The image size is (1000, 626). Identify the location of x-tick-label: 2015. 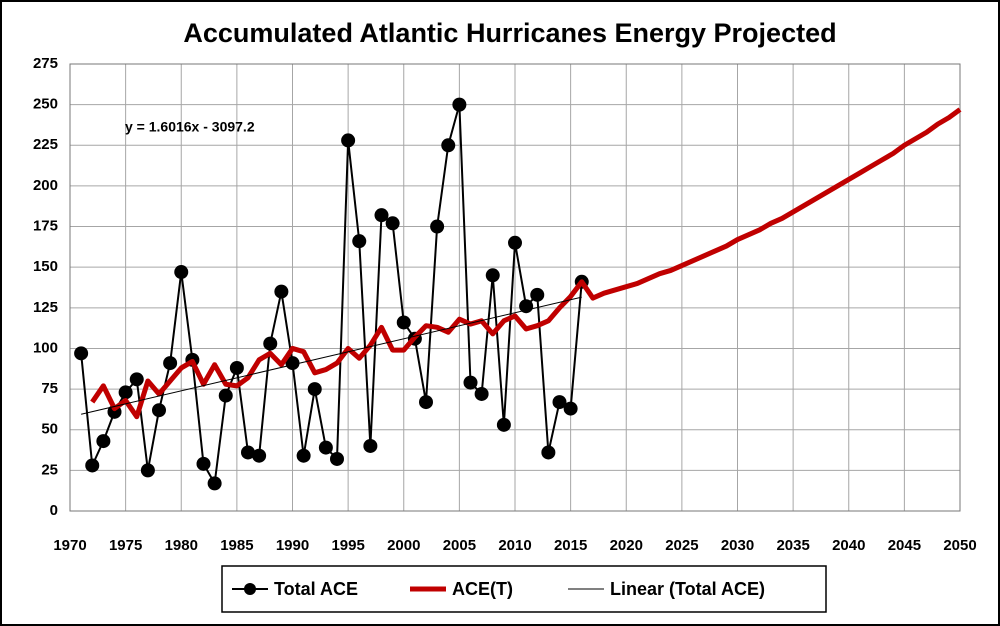
(570, 545).